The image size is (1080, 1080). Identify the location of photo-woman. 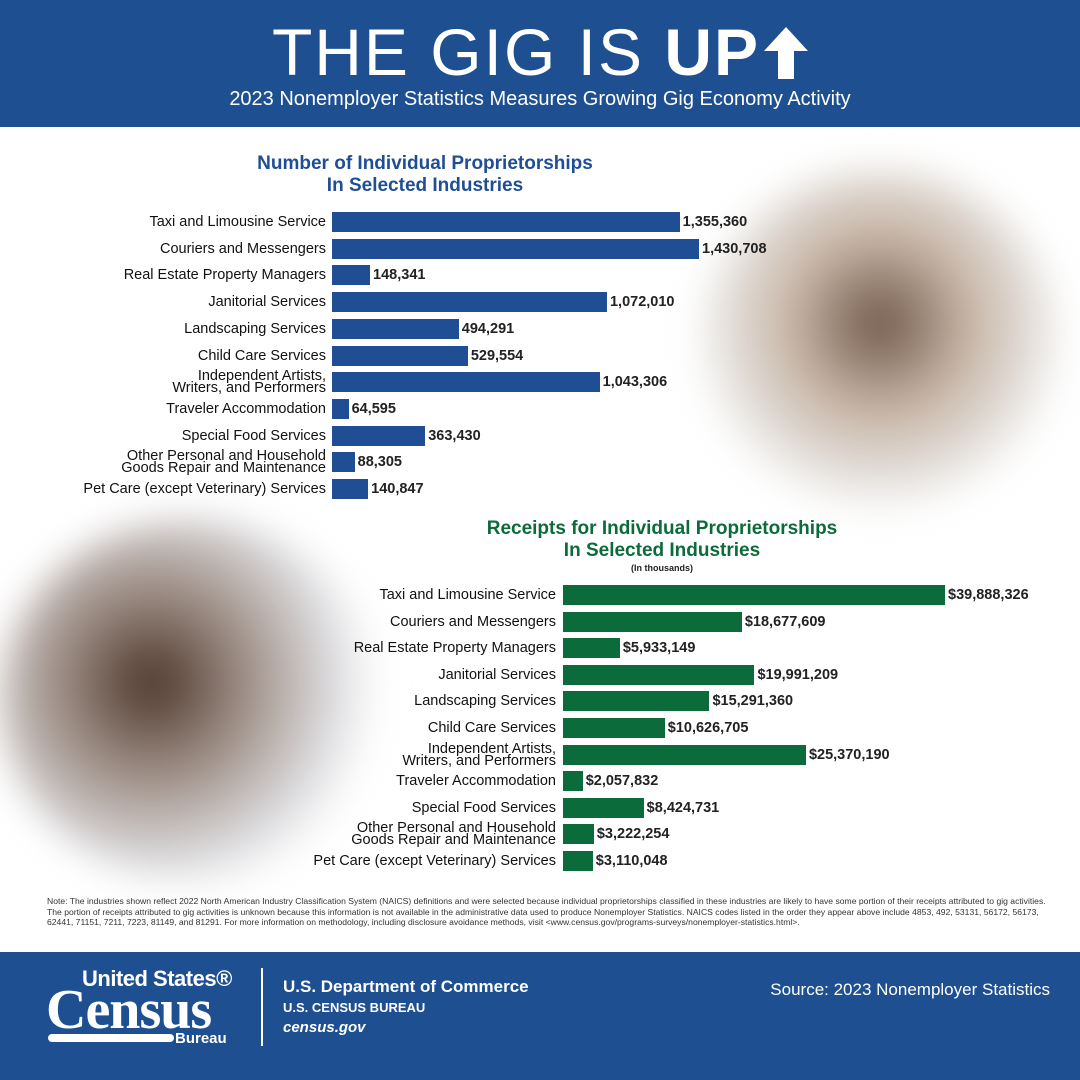
(880, 340).